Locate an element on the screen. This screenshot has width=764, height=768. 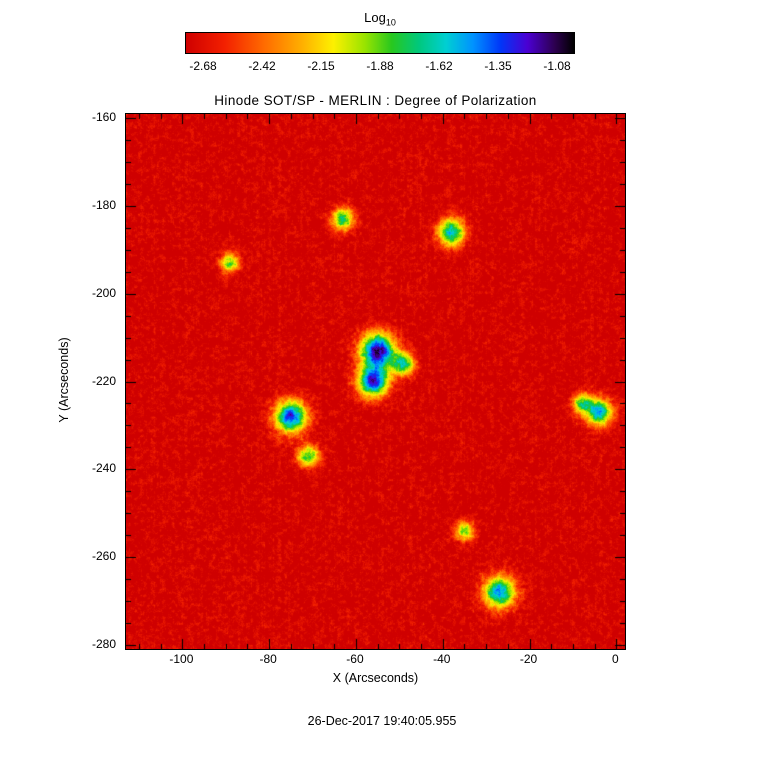
colorbar-tick-label: -1.88 is located at coordinates (380, 66).